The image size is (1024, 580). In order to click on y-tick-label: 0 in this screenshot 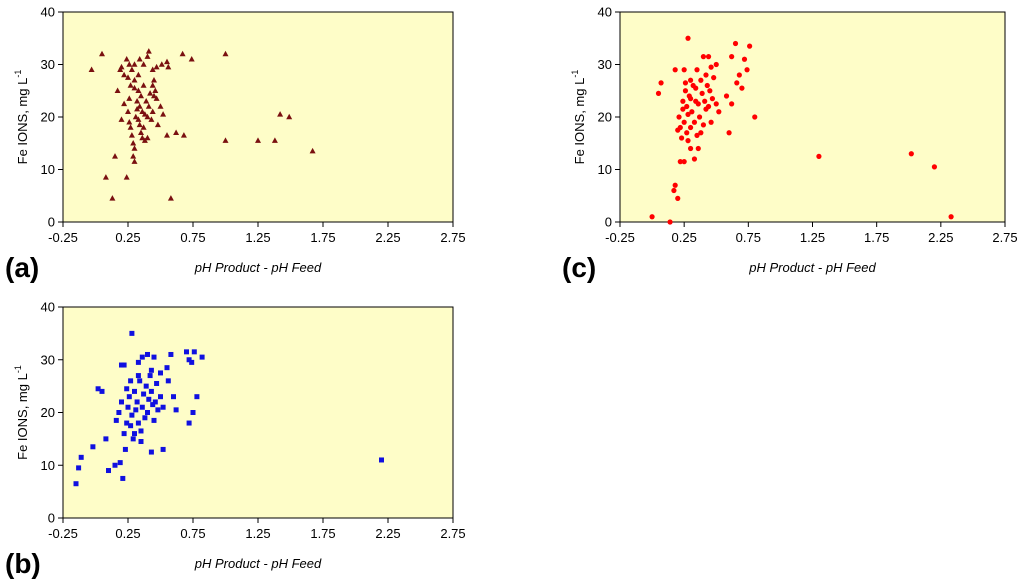, I will do `click(608, 222)`.